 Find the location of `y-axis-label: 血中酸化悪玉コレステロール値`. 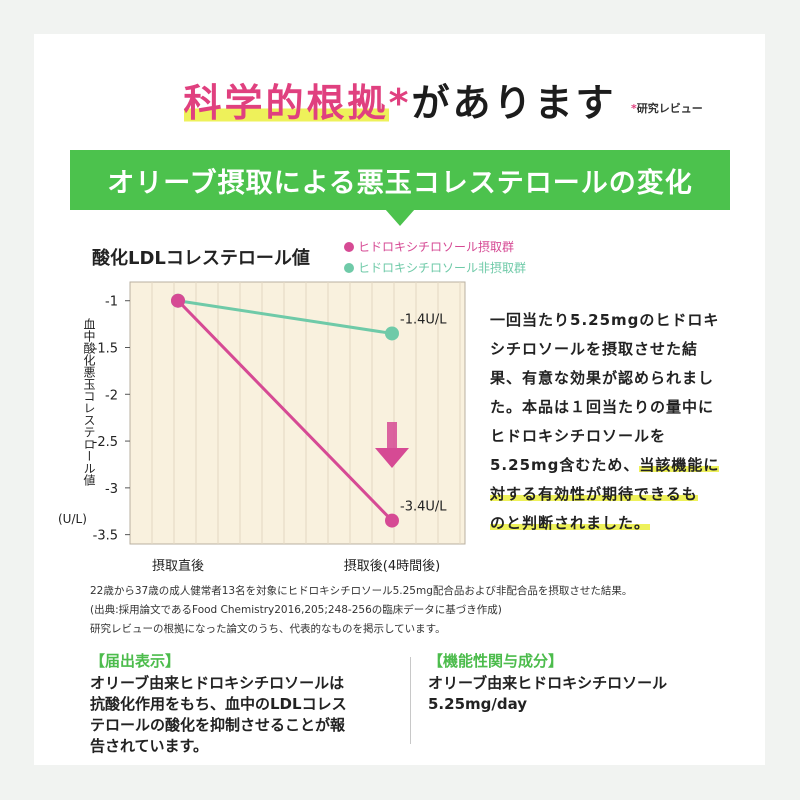

y-axis-label: 血中酸化悪玉コレステロール値 is located at coordinates (89, 402).